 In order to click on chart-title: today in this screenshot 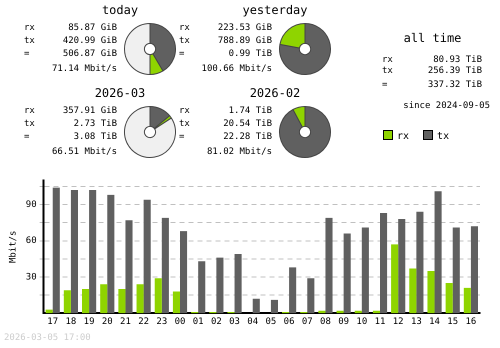, I will do `click(120, 10)`.